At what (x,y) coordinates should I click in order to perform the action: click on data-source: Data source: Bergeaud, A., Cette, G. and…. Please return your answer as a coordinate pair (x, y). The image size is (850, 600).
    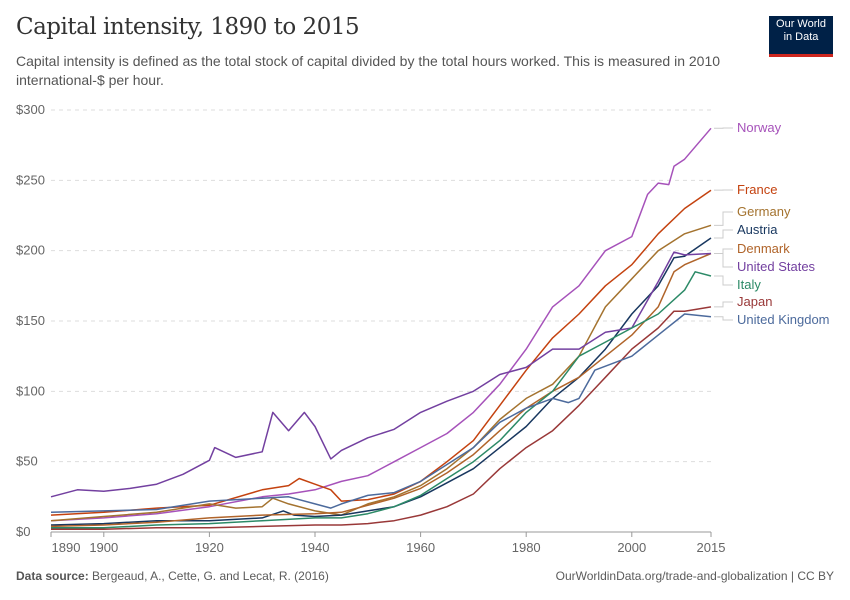
    Looking at the image, I should click on (172, 576).